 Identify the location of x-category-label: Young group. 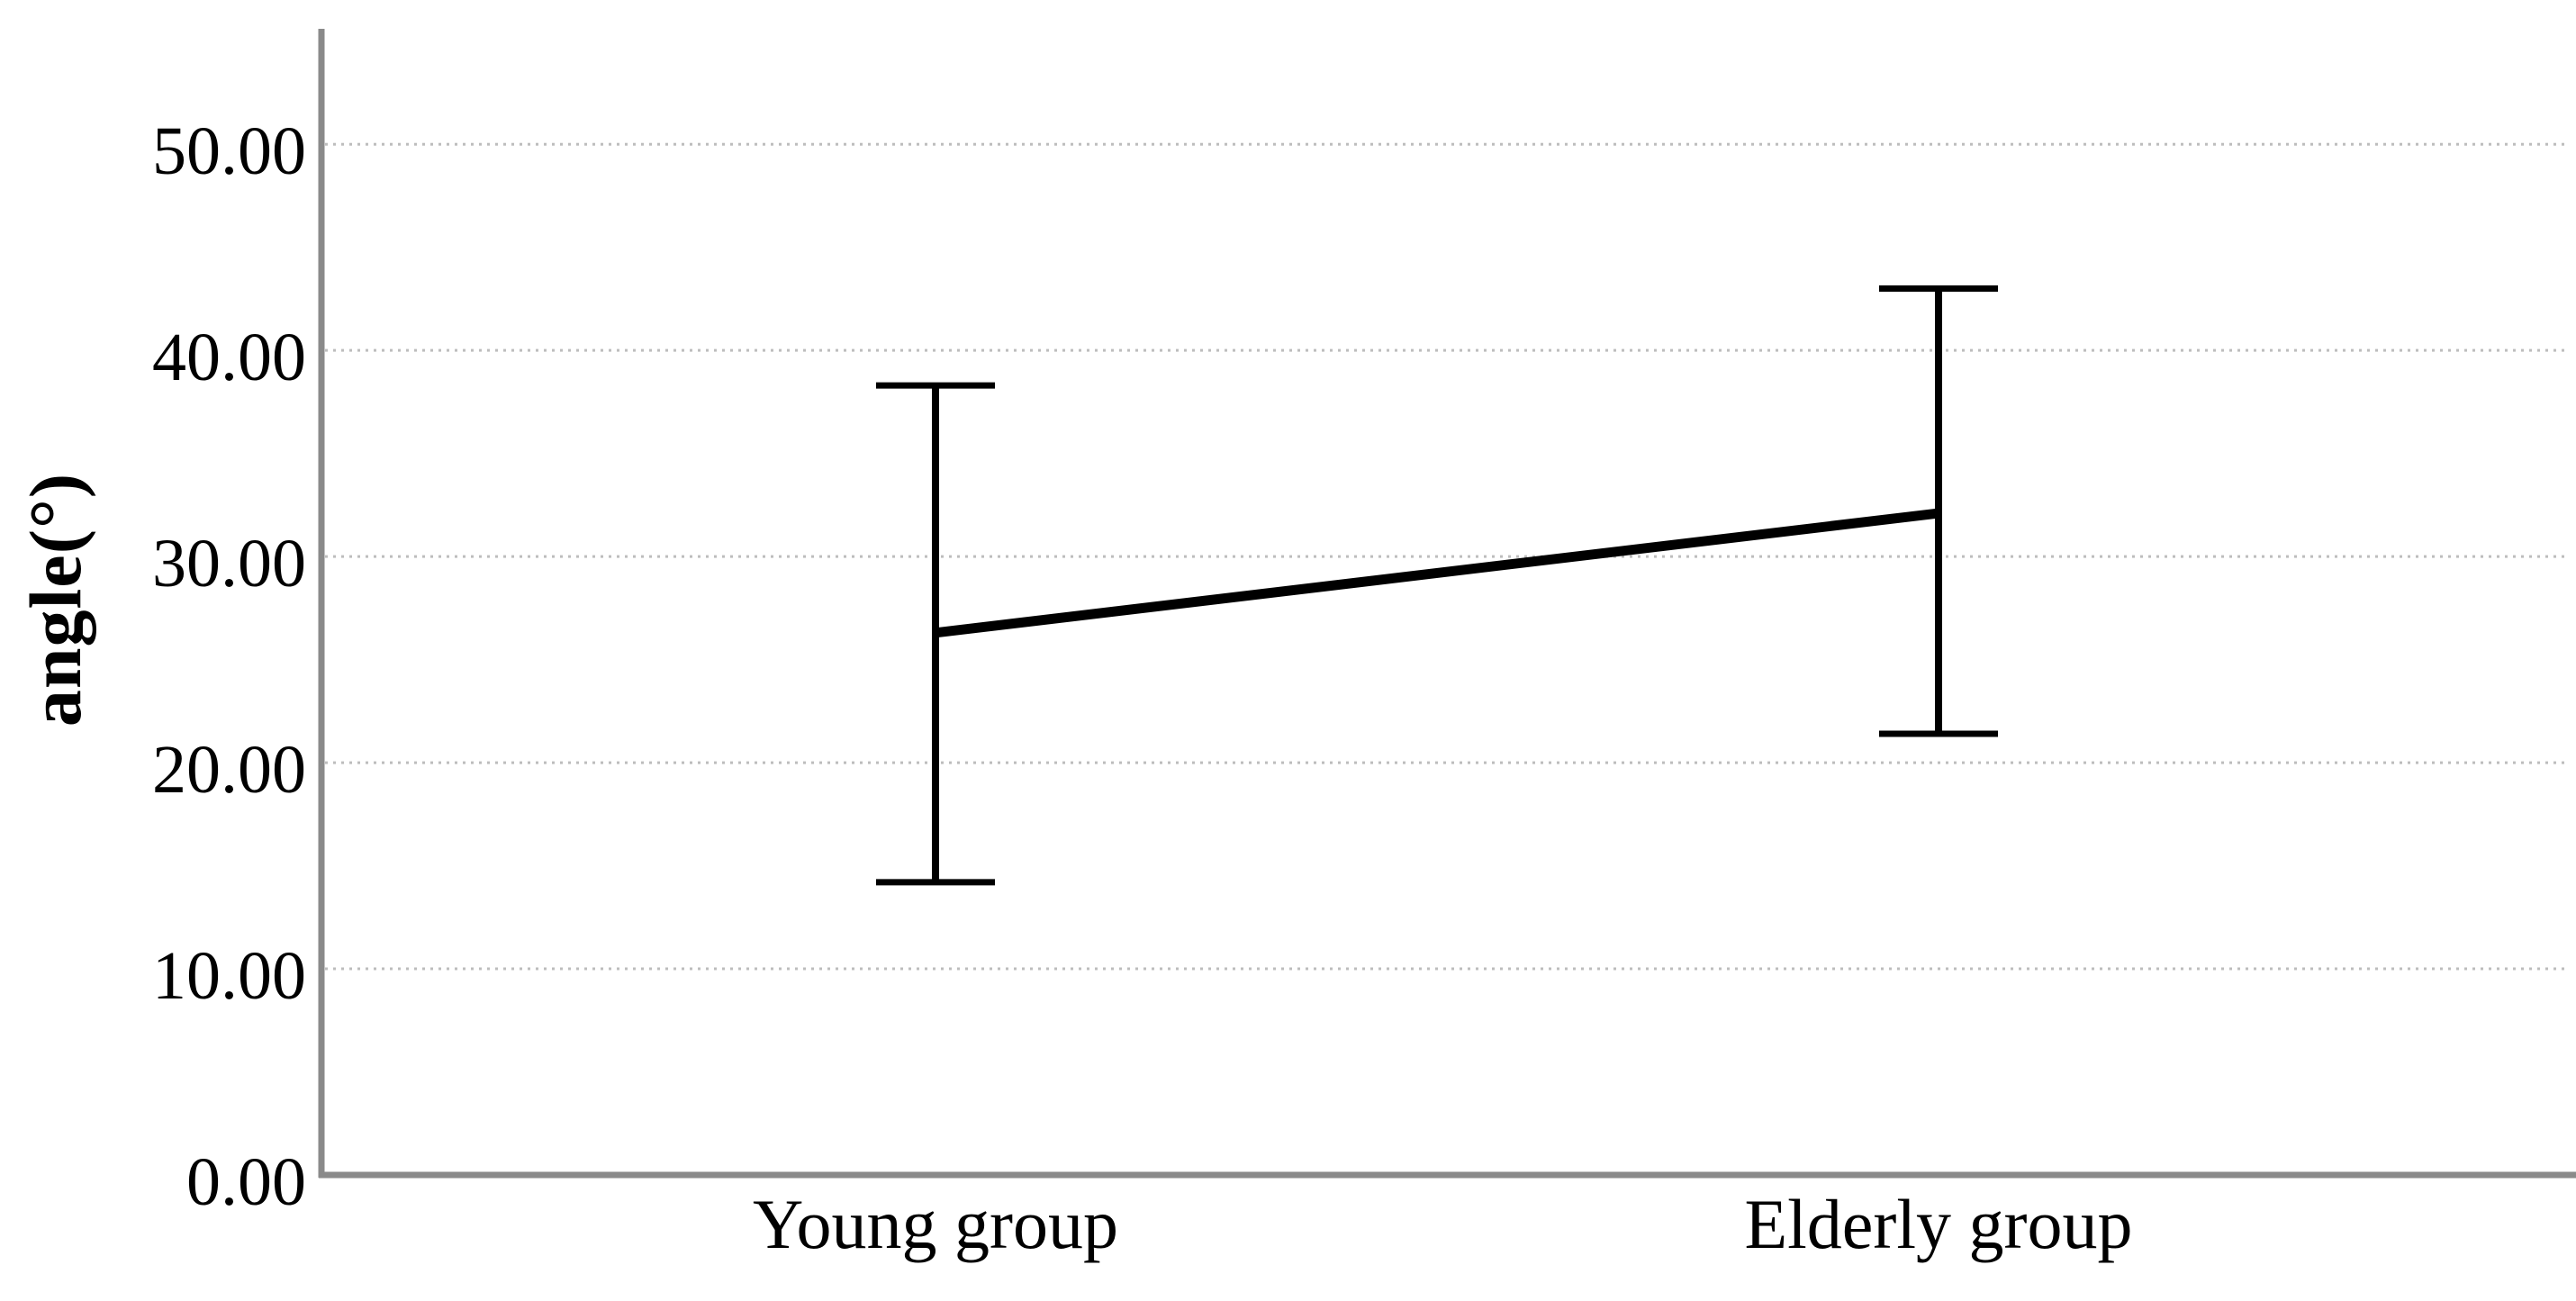
(935, 1224).